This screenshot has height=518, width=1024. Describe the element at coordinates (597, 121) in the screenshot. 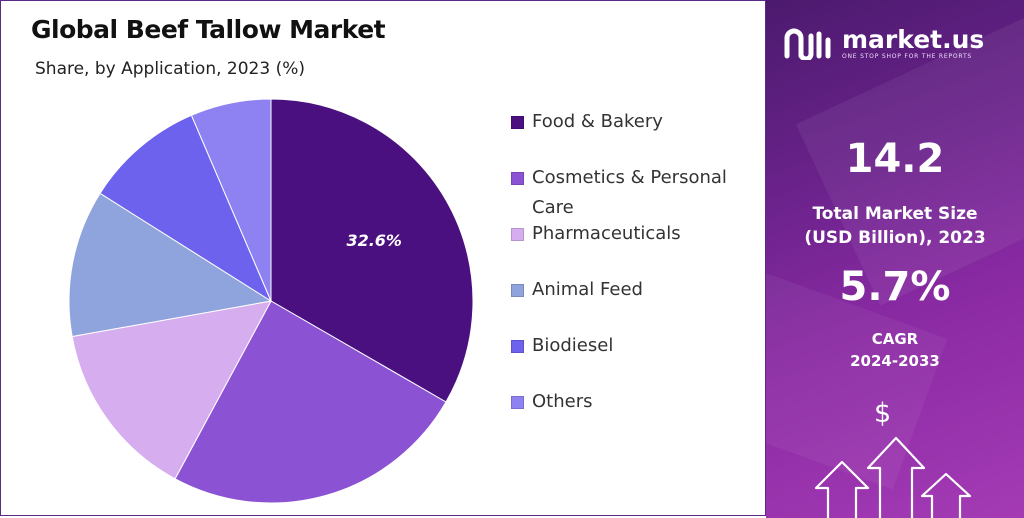

I see `legend-label: Food & Bakery` at that location.